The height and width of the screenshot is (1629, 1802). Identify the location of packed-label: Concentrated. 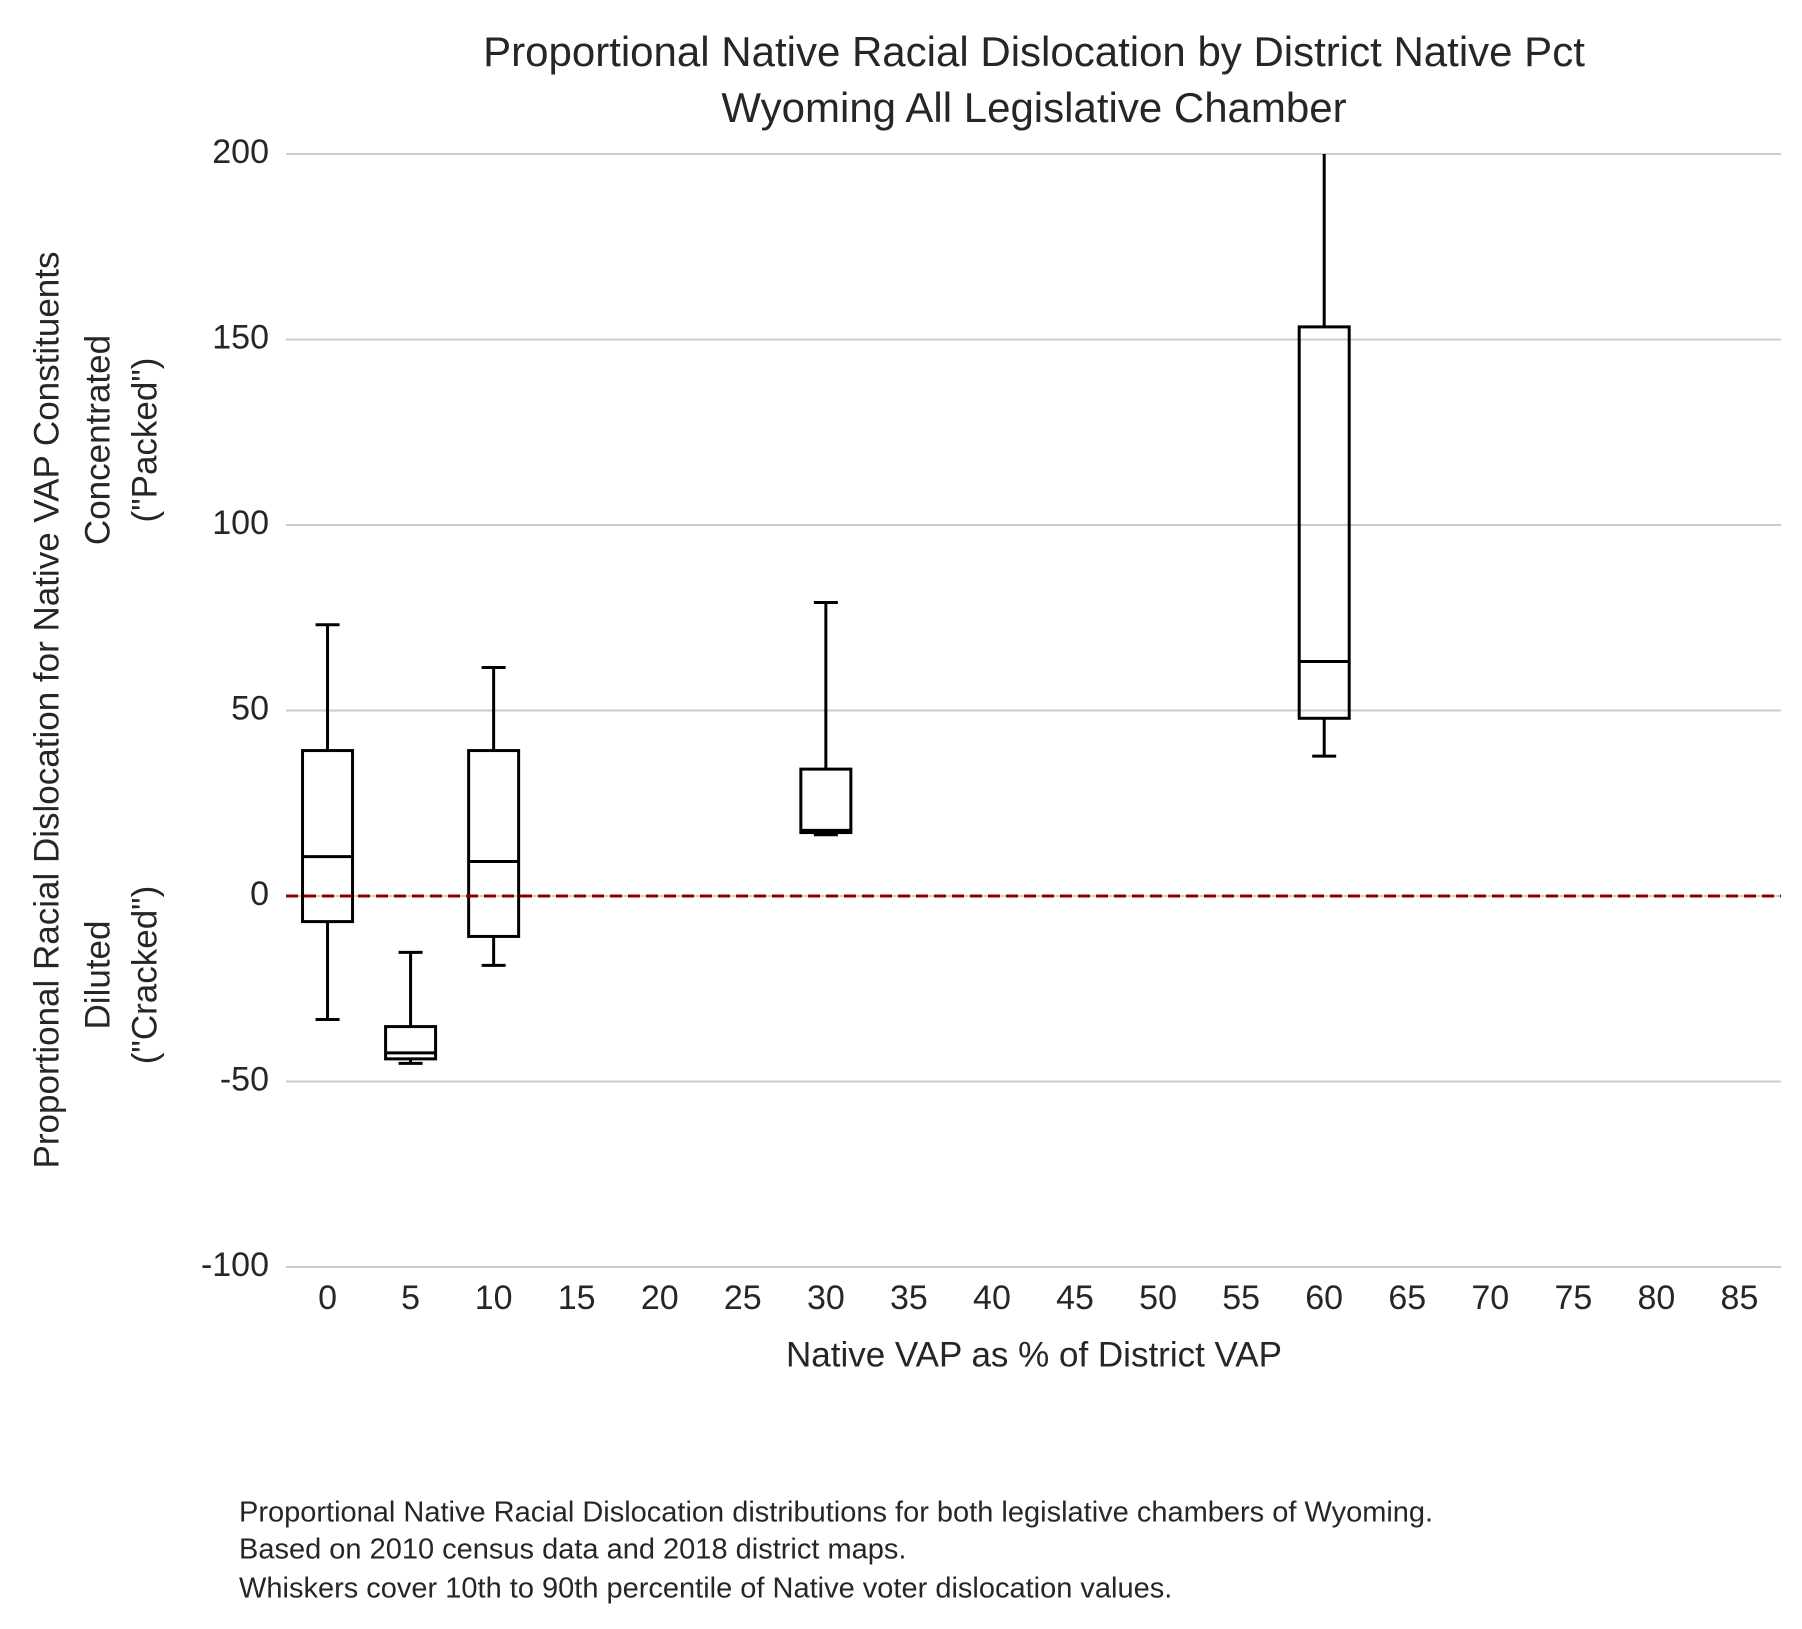
(97, 440).